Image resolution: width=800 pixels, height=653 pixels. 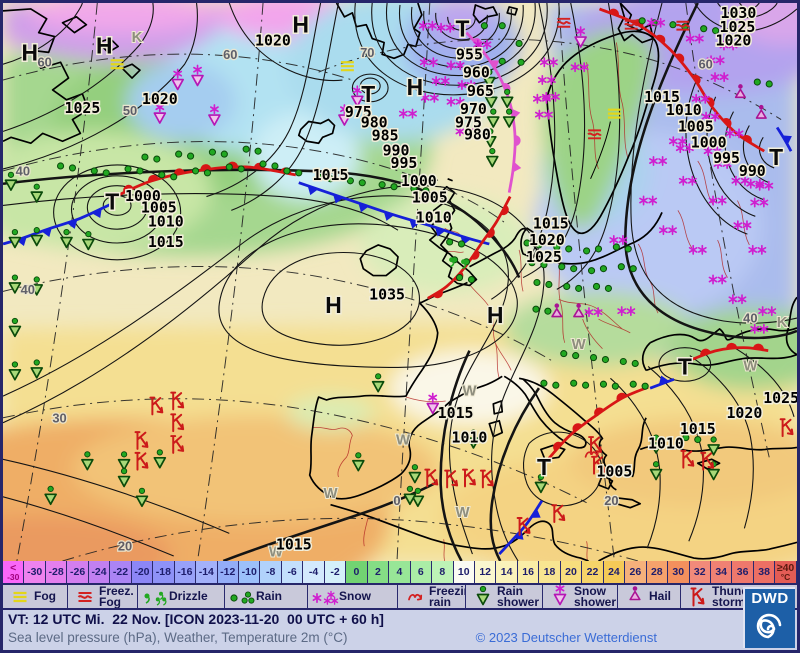 What do you see at coordinates (476, 72) in the screenshot?
I see `pressure-label: 960` at bounding box center [476, 72].